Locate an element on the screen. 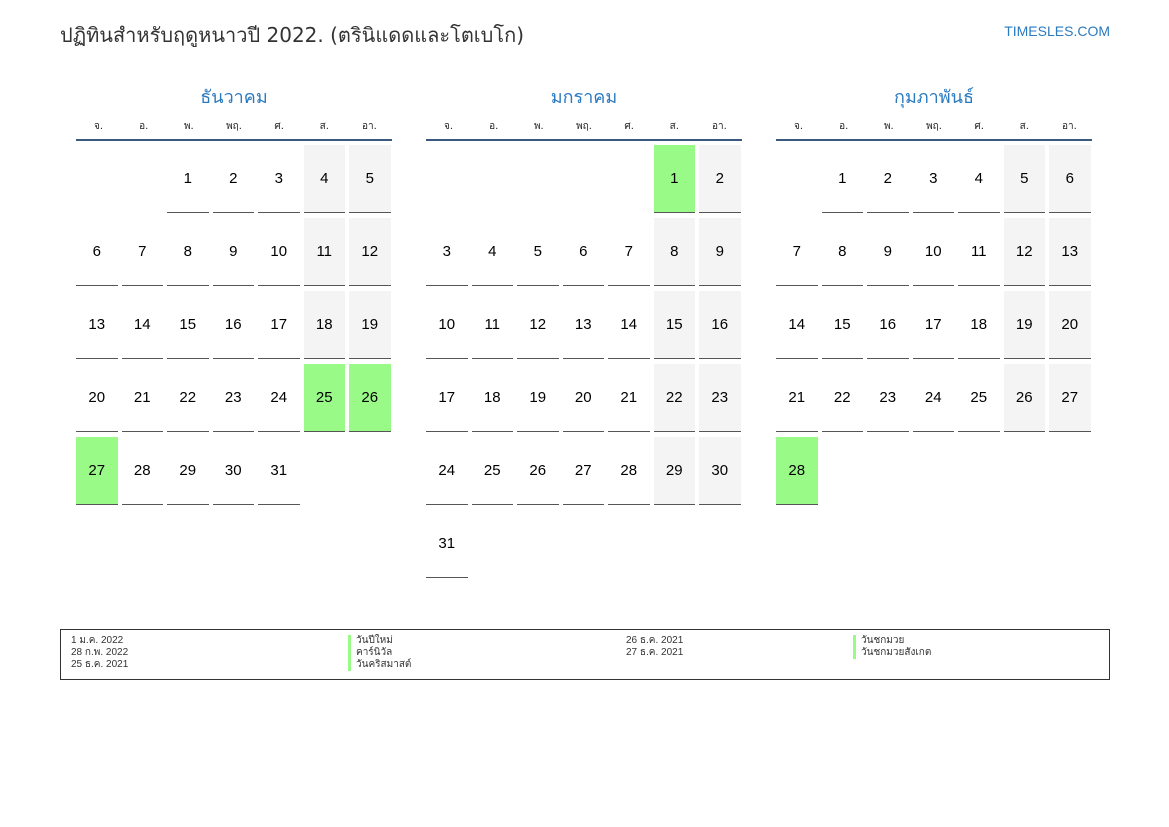  holiday-day-cell: 27 is located at coordinates (97, 471).